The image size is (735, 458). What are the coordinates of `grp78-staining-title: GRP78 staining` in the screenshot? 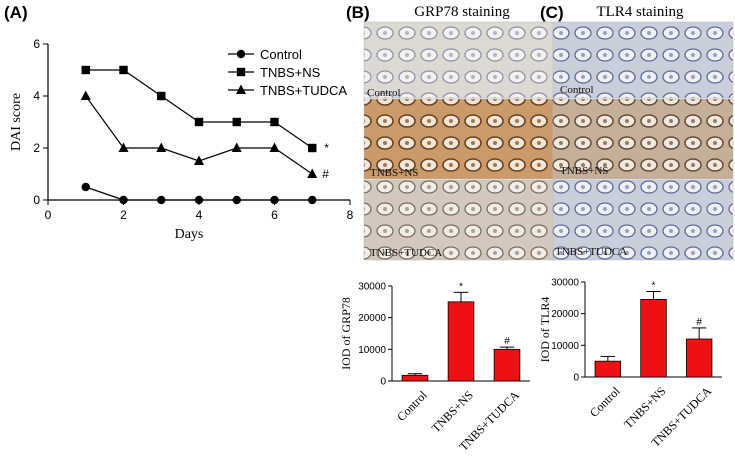 It's located at (462, 12).